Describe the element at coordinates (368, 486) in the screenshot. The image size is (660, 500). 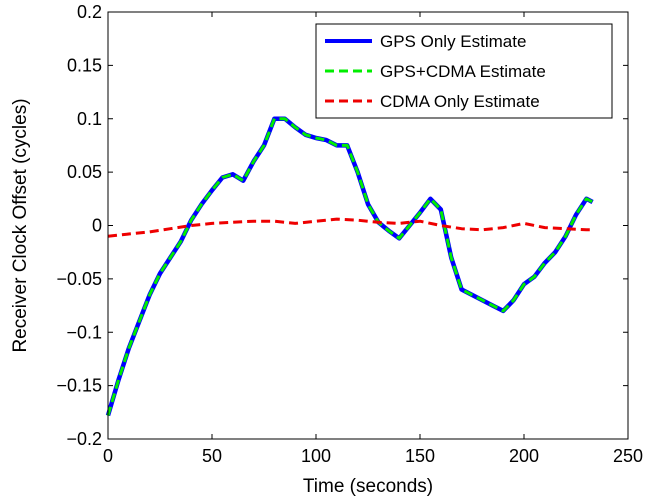
I see `x-axis-title: Time (seconds)` at that location.